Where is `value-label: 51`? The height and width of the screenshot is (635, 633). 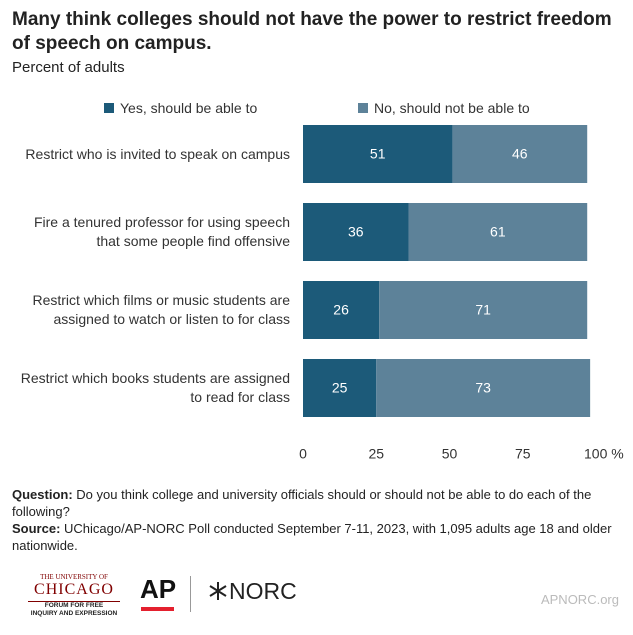
value-label: 51 is located at coordinates (378, 154).